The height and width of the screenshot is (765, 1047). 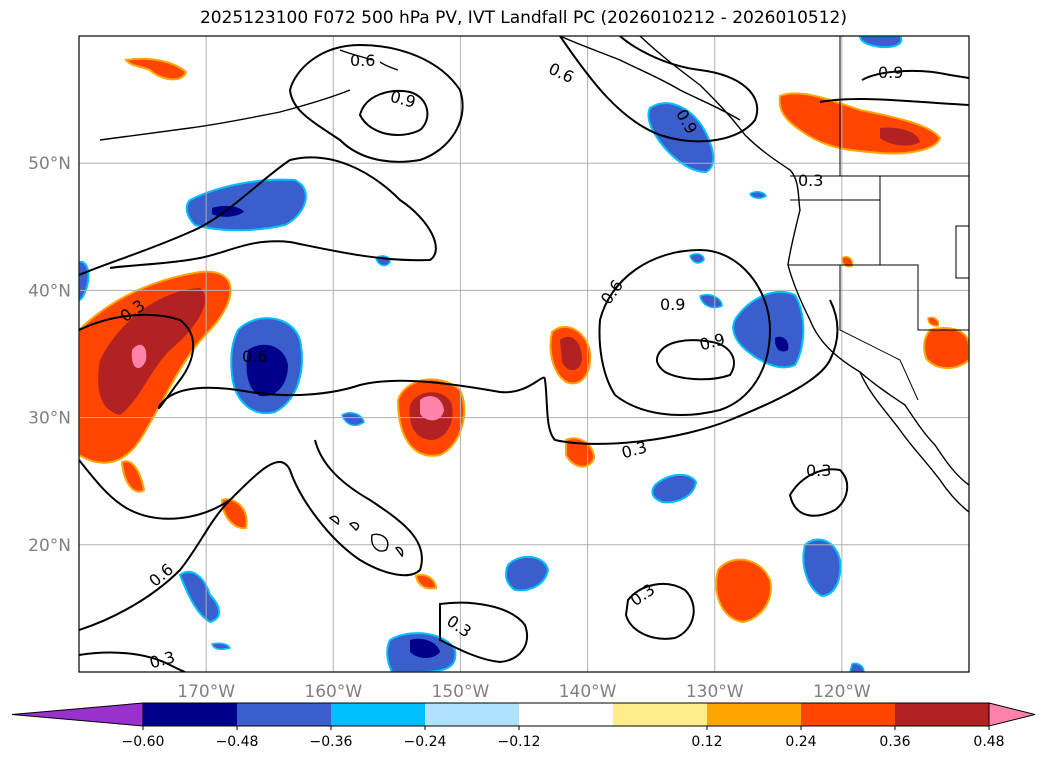 I want to click on lat-tick-label: 30°N, so click(x=49, y=419).